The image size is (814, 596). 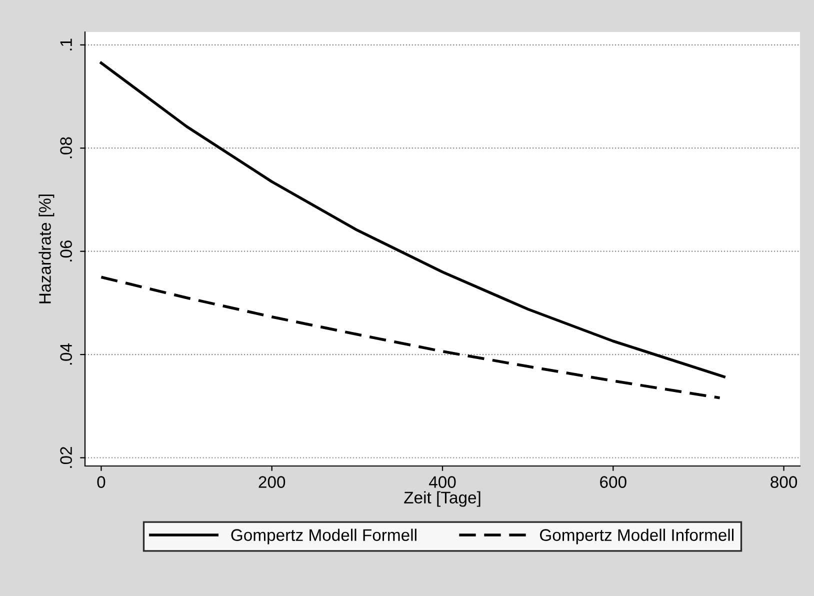 What do you see at coordinates (323, 536) in the screenshot?
I see `legend-label: Gompertz Modell Formell` at bounding box center [323, 536].